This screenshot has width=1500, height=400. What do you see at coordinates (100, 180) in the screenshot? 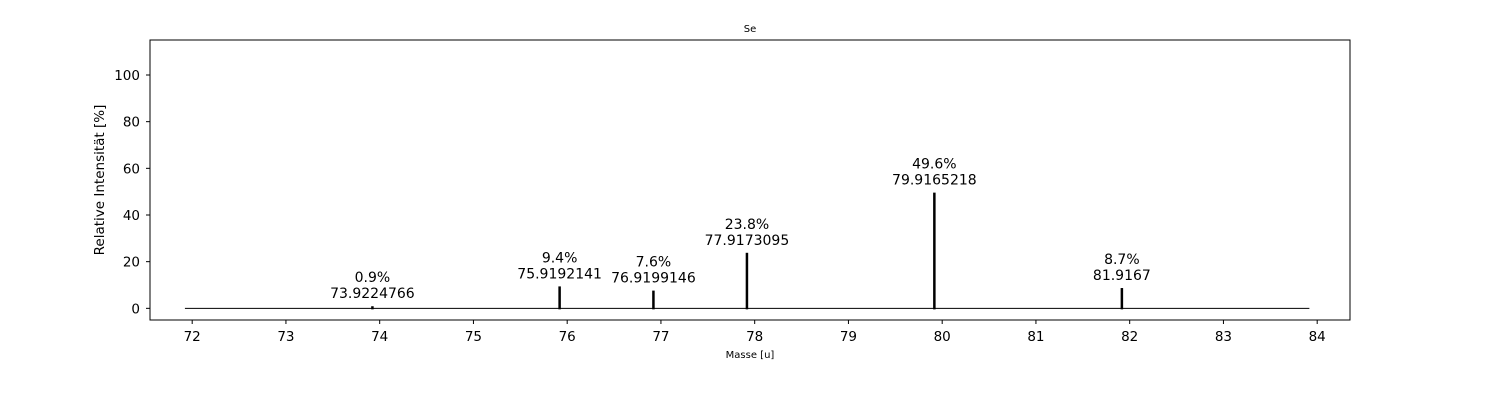
I see `y-axis-label: Relative Intensität [%]` at bounding box center [100, 180].